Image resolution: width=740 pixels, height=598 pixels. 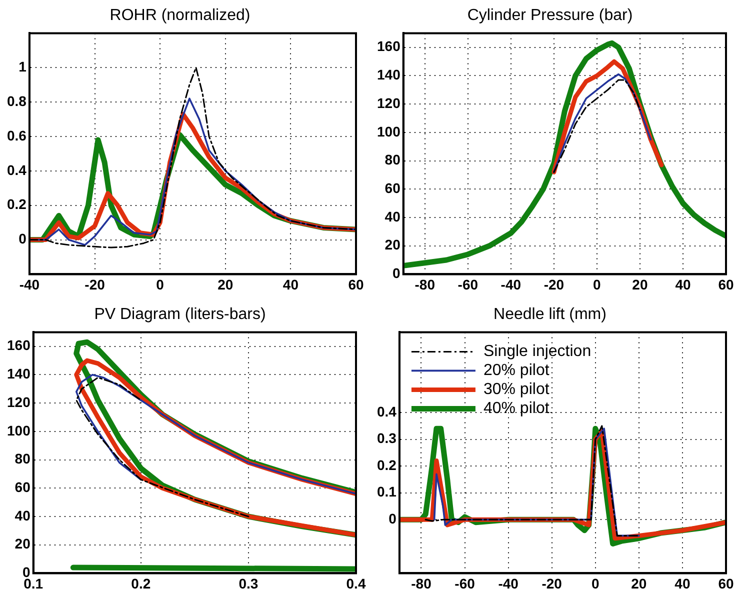 I want to click on legend-label: 20% pilot, so click(x=516, y=371).